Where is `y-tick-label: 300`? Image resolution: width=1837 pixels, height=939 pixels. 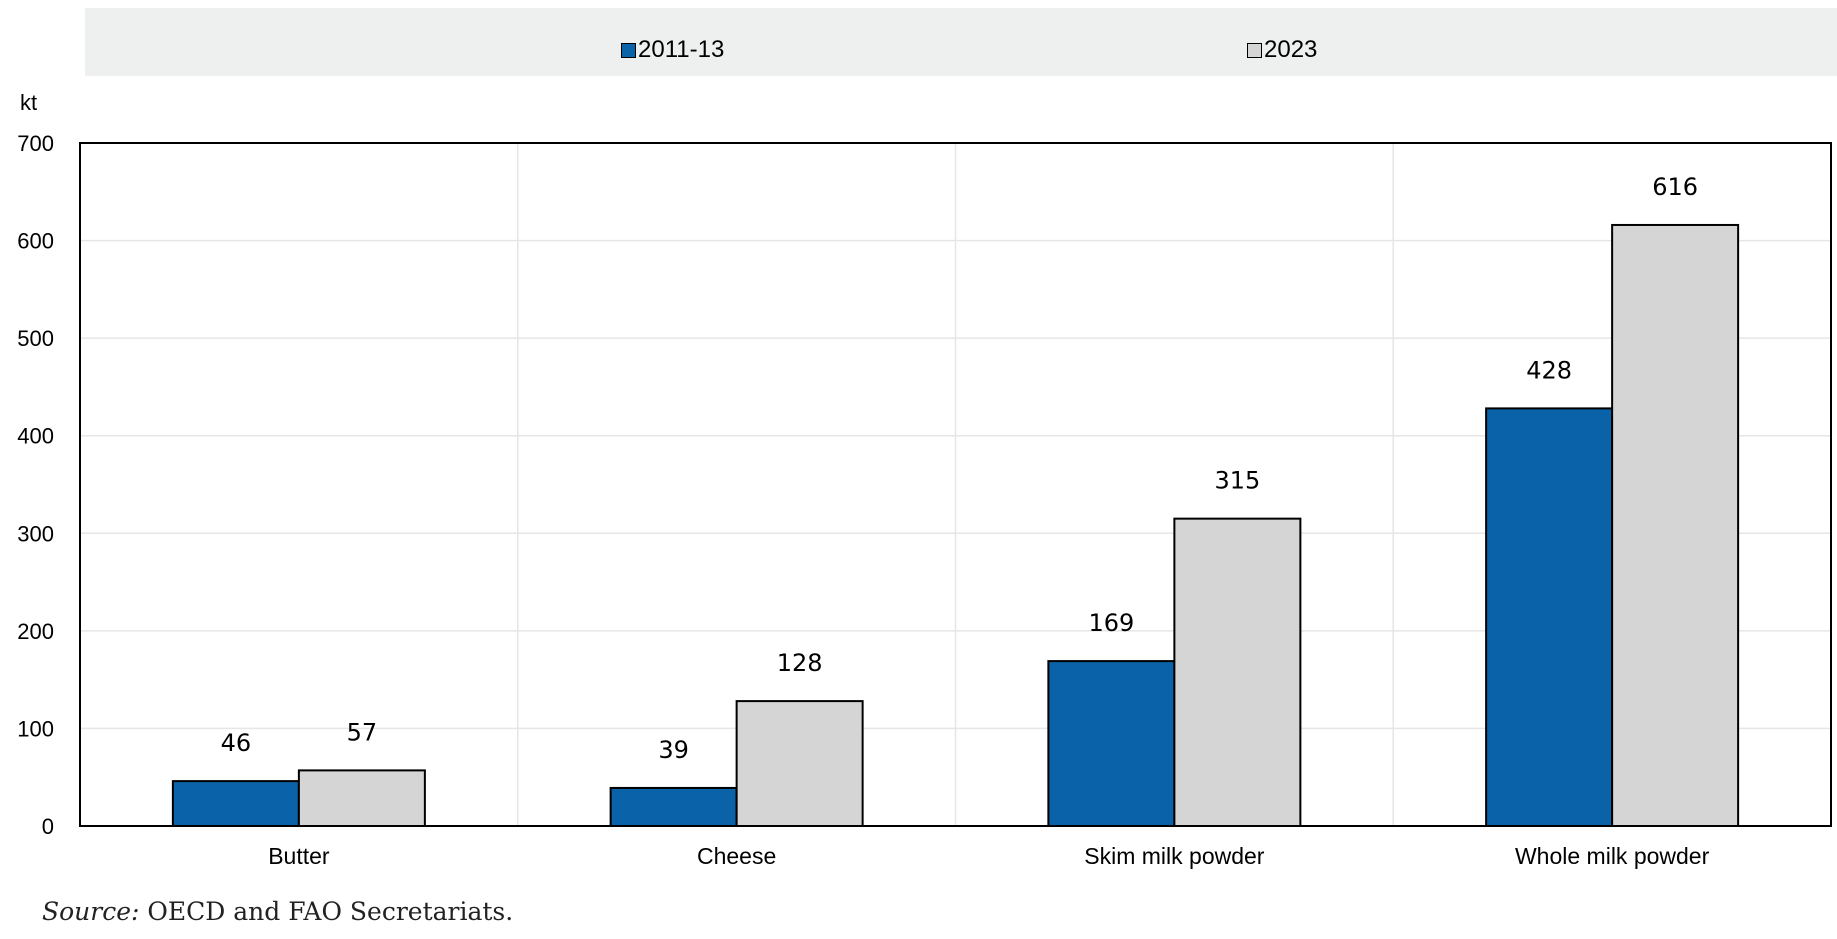 y-tick-label: 300 is located at coordinates (35, 533).